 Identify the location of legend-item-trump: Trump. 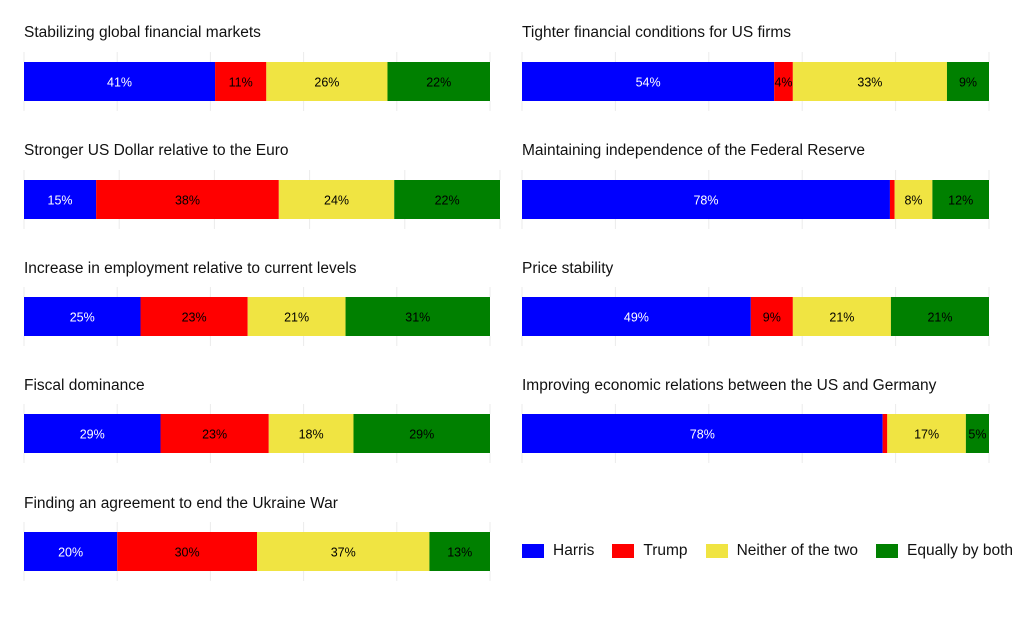
(650, 551).